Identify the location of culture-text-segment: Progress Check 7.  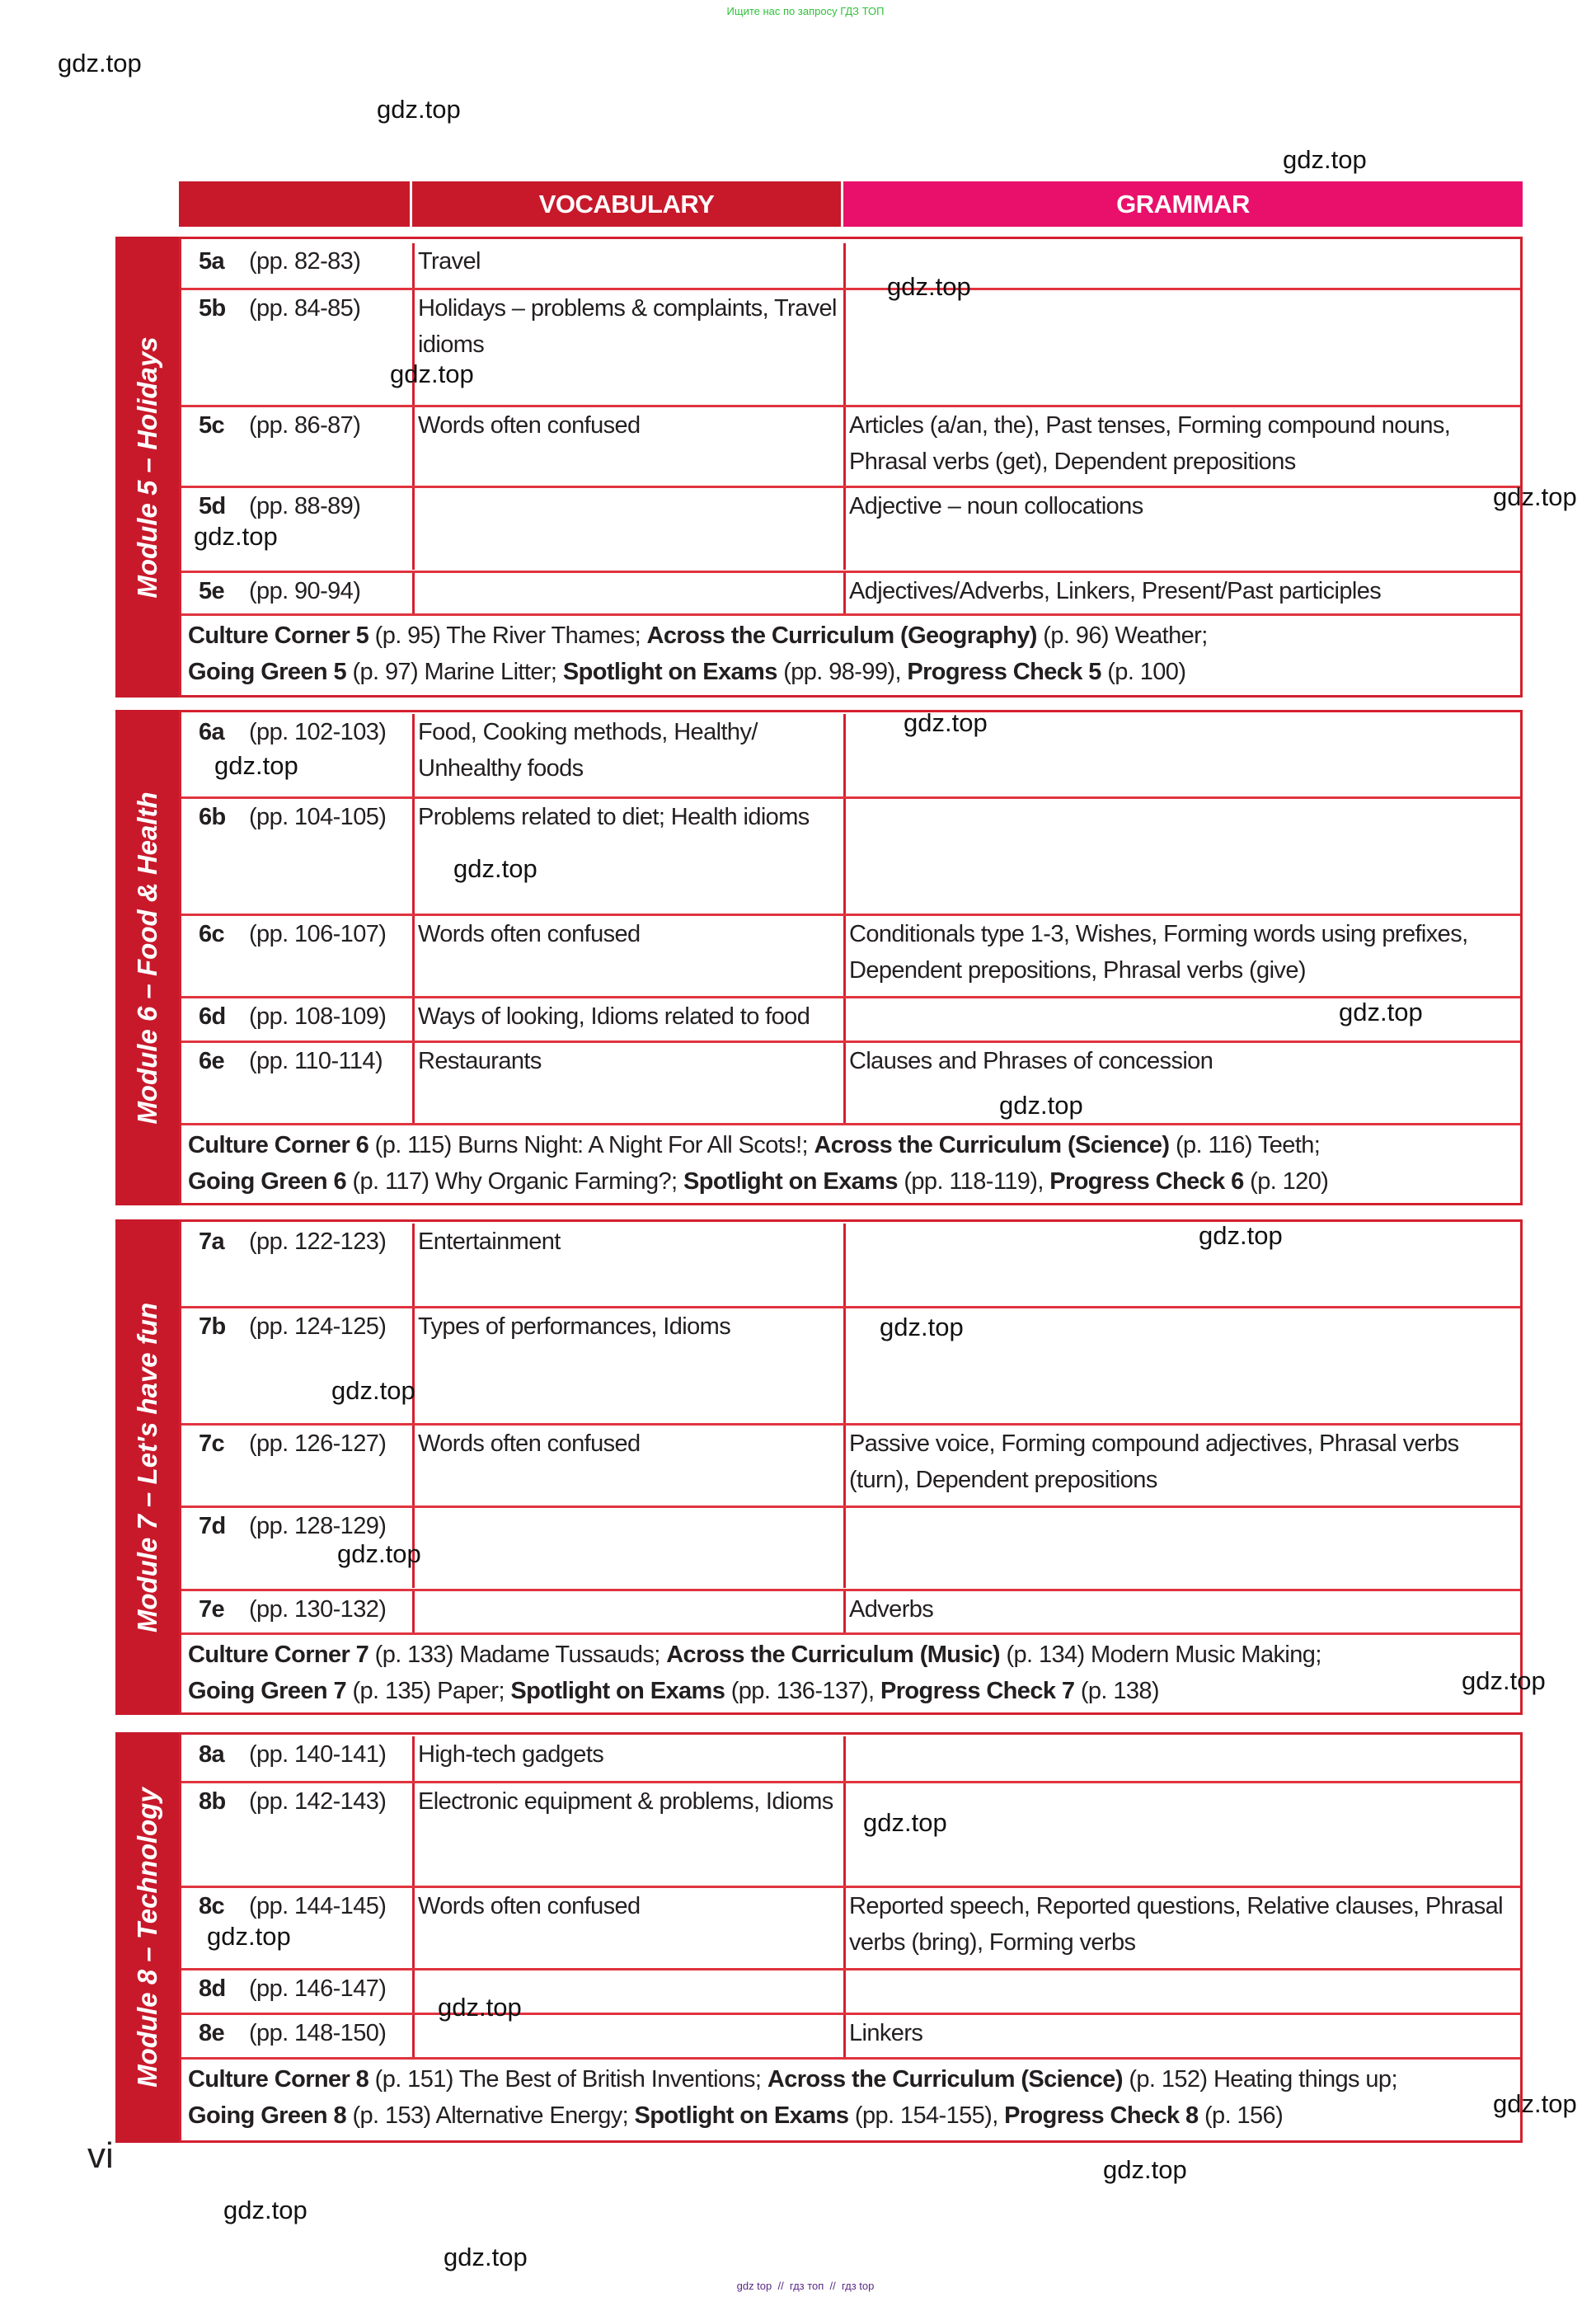
(977, 1691).